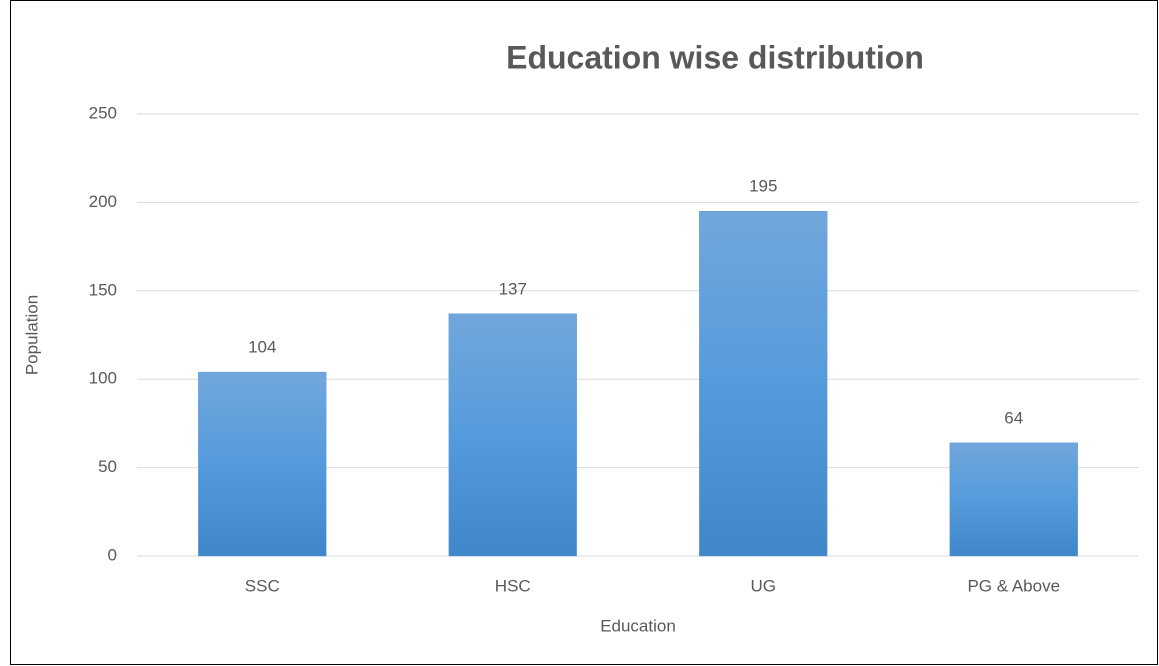 This screenshot has height=666, width=1159. What do you see at coordinates (513, 288) in the screenshot?
I see `data-label: 137` at bounding box center [513, 288].